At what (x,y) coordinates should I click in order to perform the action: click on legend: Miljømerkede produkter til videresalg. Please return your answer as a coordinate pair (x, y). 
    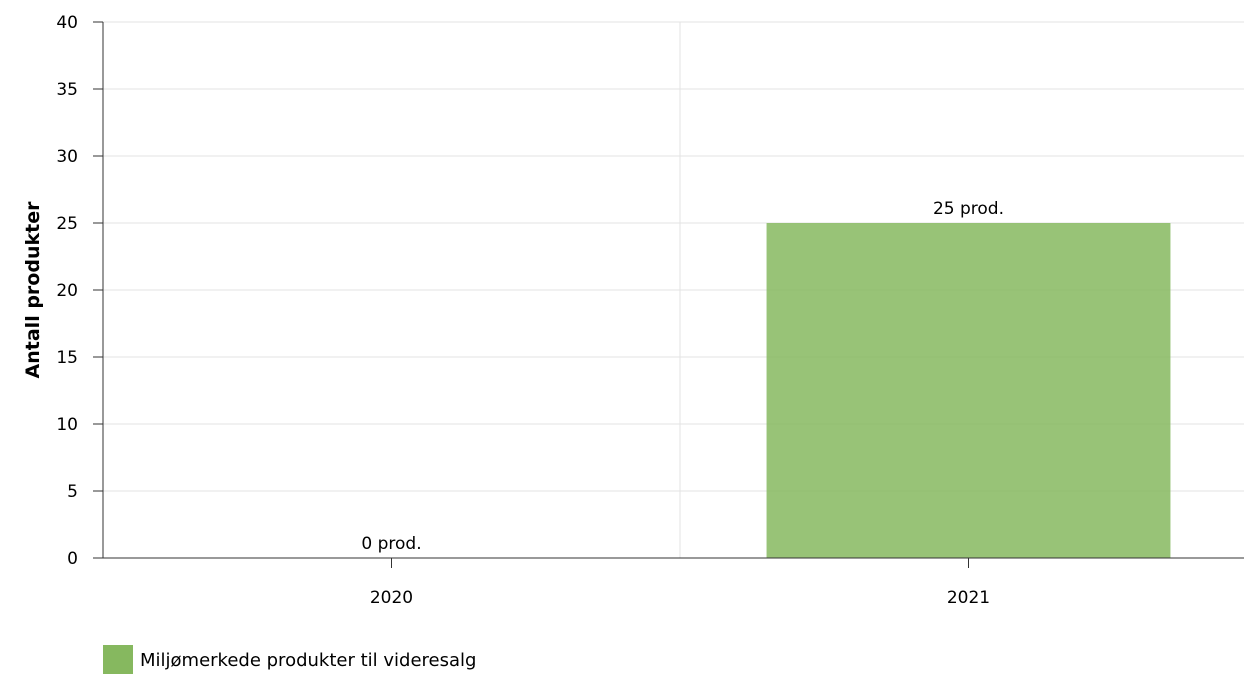
    Looking at the image, I should click on (289, 659).